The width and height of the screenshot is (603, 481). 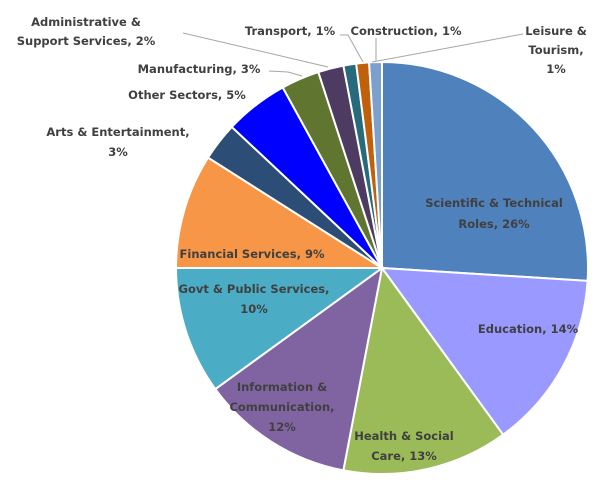 I want to click on data-label-line: Financial Services, 9%, so click(x=252, y=254).